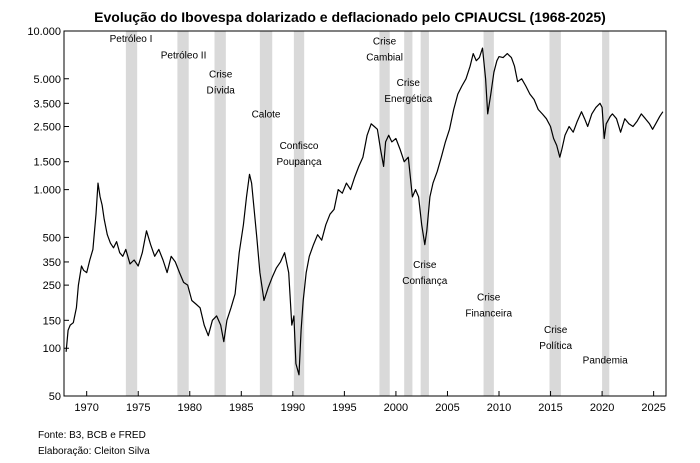 This screenshot has height=463, width=700. I want to click on crisis-annotation: Crise Financeira, so click(488, 305).